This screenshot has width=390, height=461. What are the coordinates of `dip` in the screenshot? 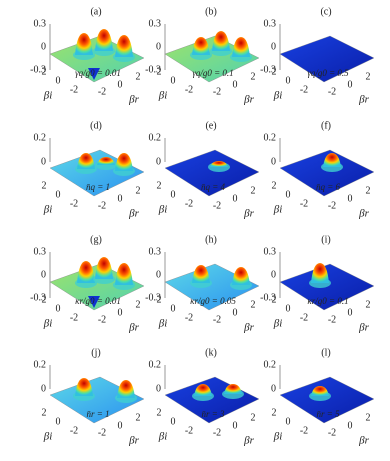 It's located at (94, 302).